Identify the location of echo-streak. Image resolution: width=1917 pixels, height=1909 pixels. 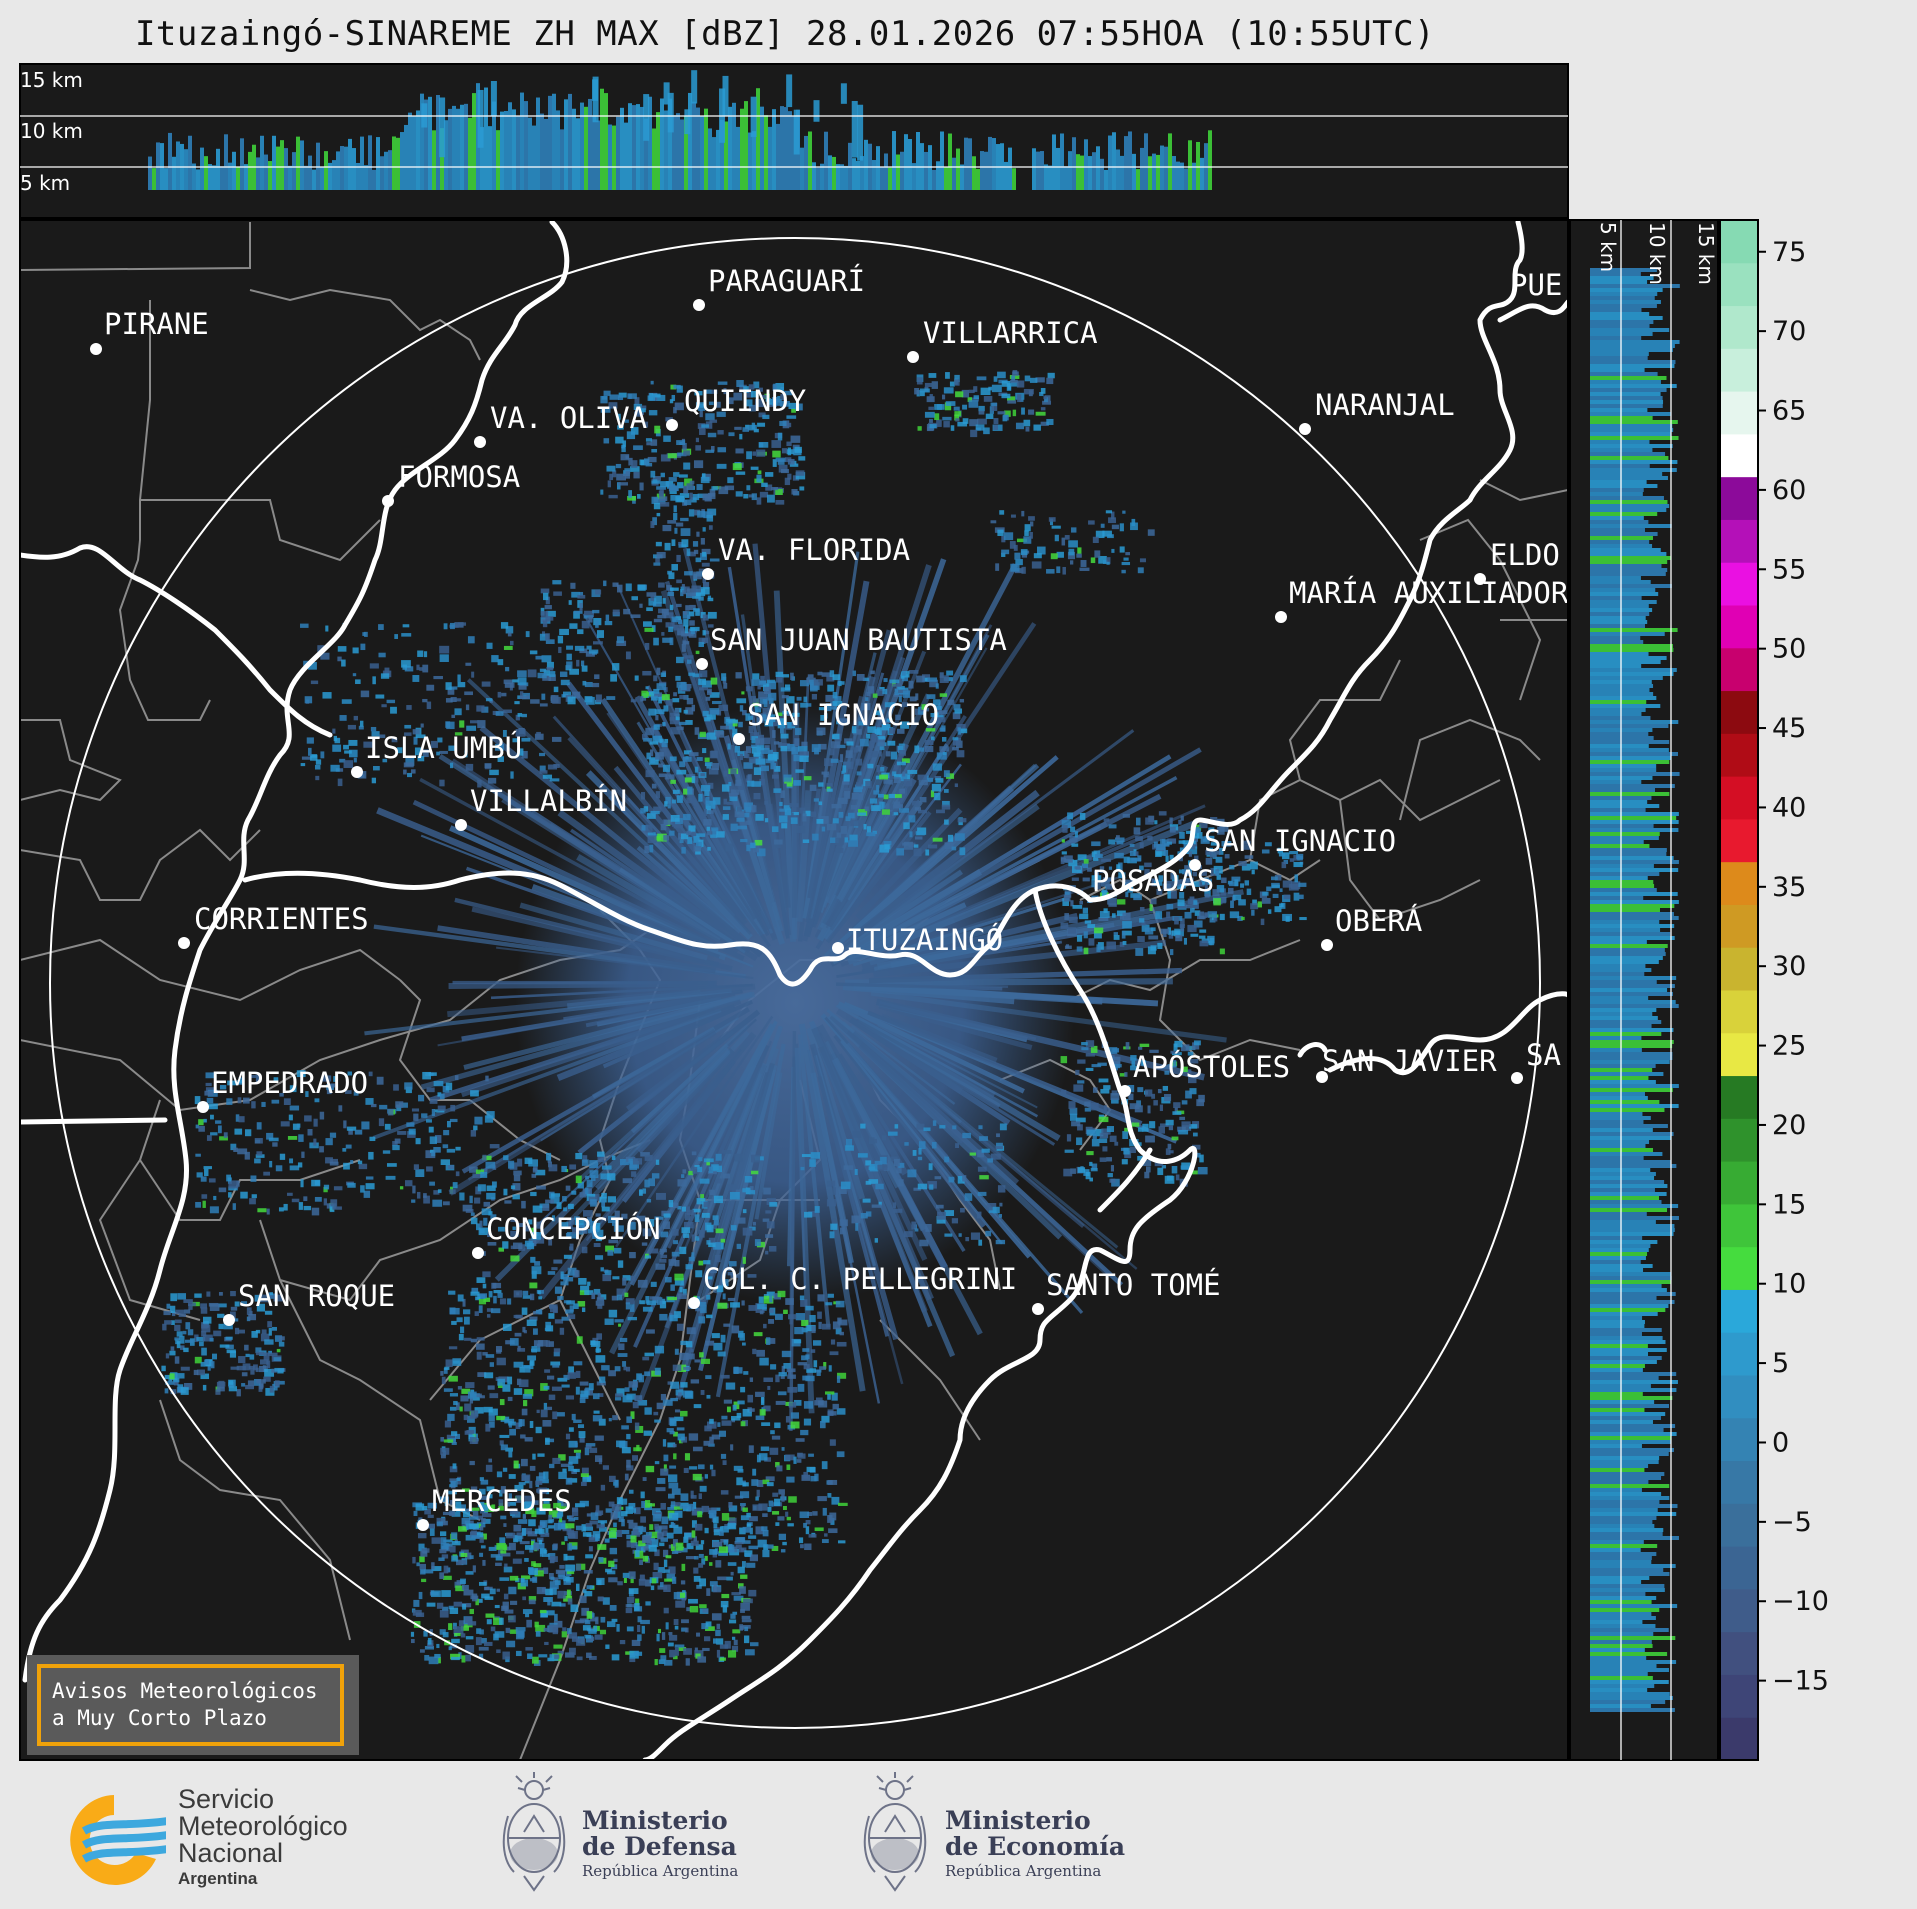
(833, 719).